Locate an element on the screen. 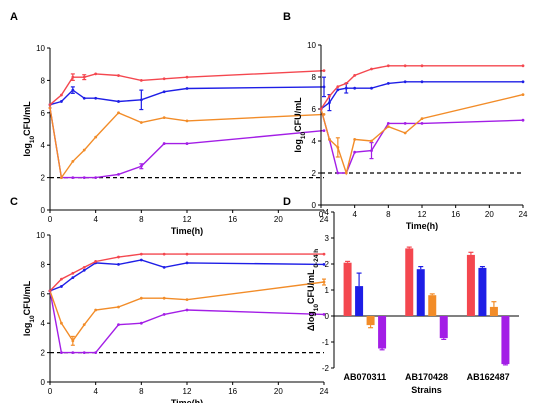  series-blue is located at coordinates (187, 275).